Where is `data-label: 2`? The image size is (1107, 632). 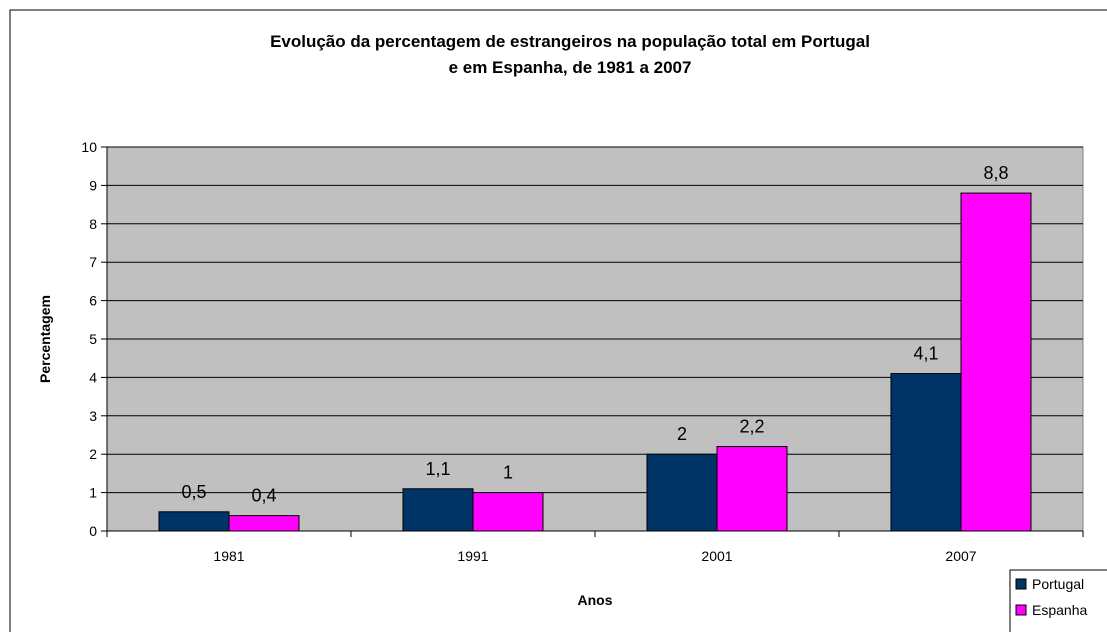
data-label: 2 is located at coordinates (682, 434).